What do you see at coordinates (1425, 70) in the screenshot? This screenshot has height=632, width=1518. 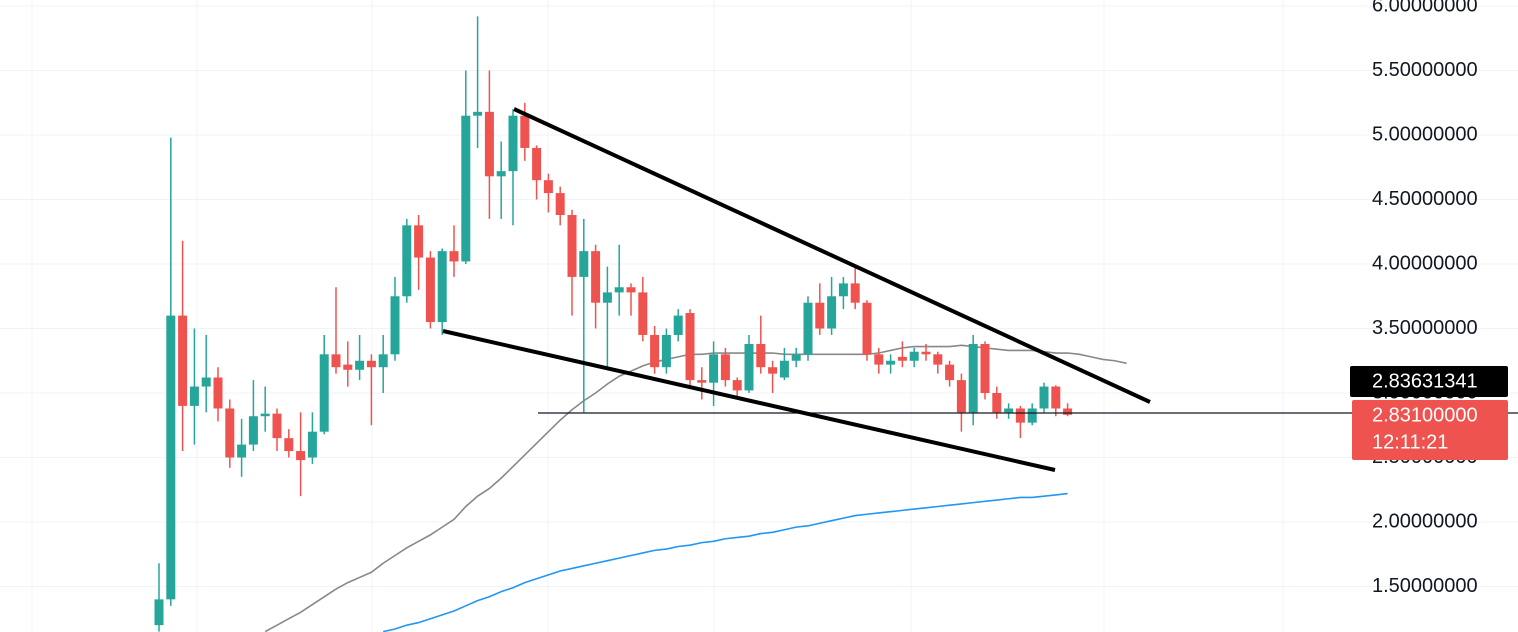 I see `y-tick-label: 5.50000000` at bounding box center [1425, 70].